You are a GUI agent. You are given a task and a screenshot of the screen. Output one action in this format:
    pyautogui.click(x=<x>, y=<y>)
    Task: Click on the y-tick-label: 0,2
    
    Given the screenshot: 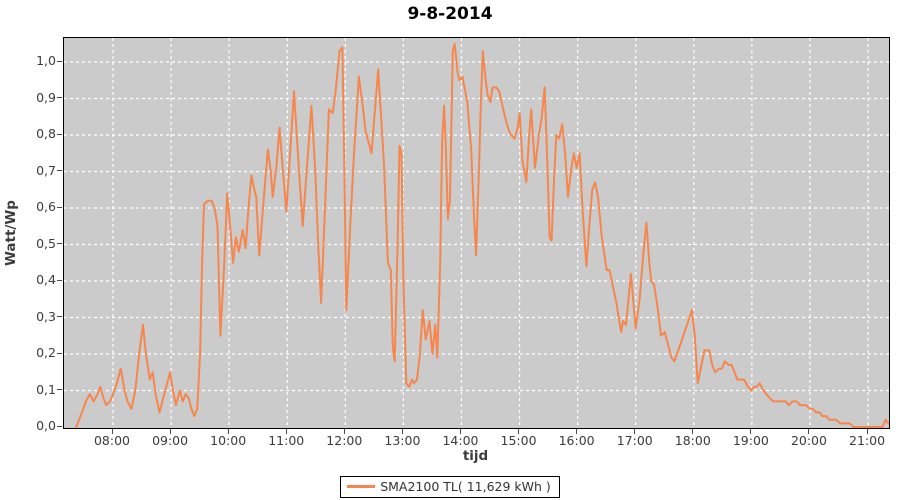 What is the action you would take?
    pyautogui.click(x=46, y=352)
    